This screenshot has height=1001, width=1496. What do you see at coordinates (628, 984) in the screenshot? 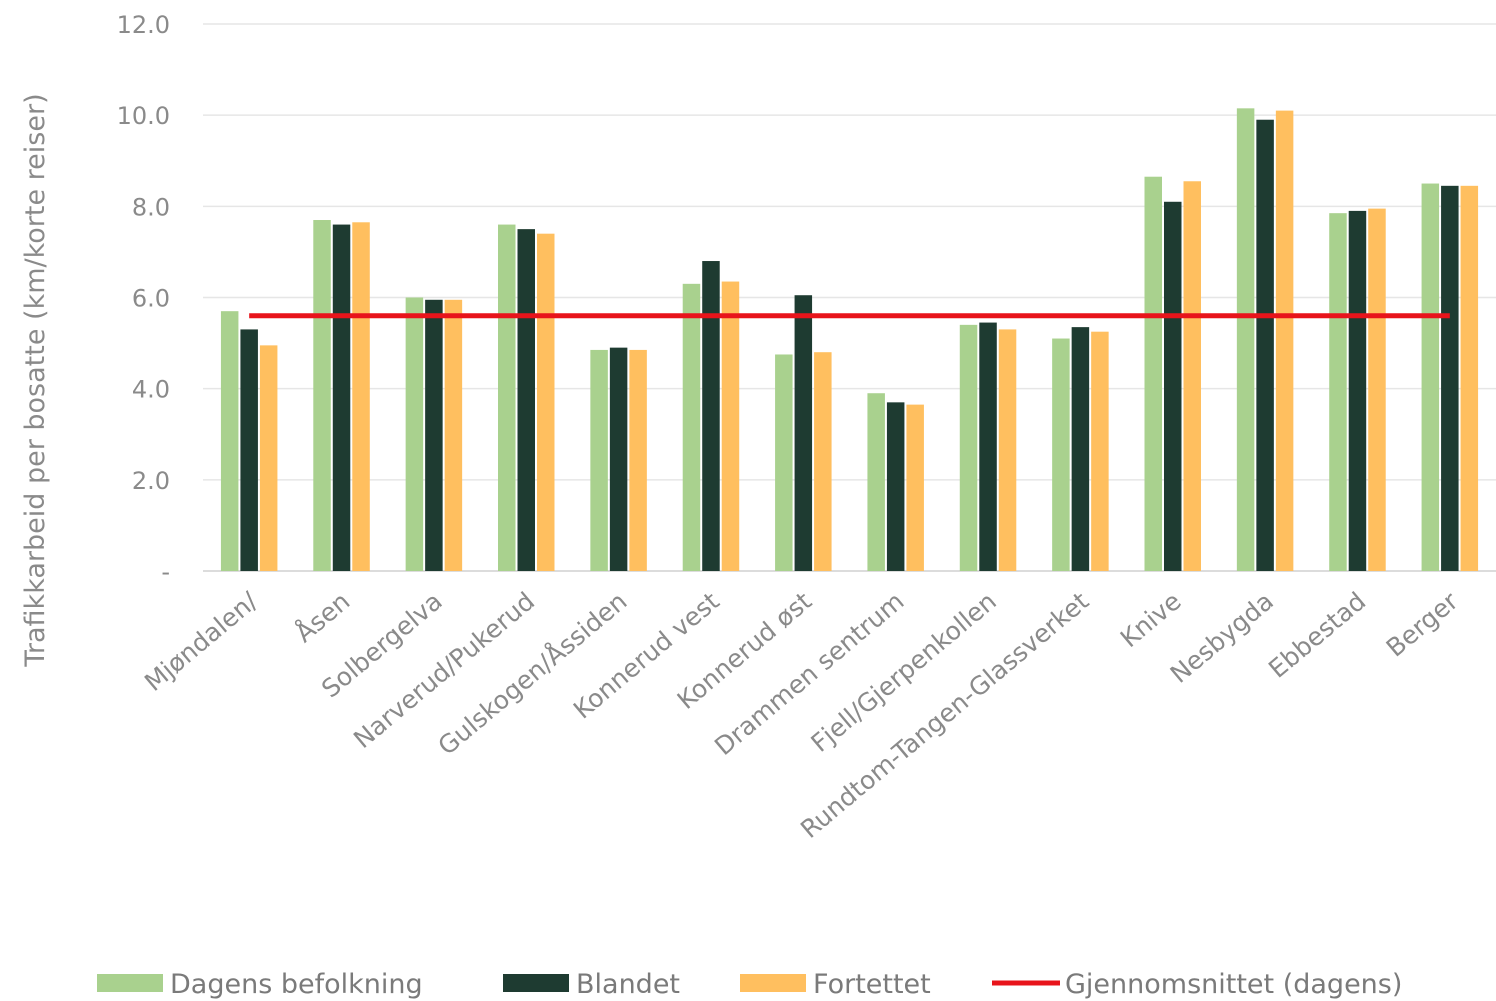
I see `legend-label: Blandet` at bounding box center [628, 984].